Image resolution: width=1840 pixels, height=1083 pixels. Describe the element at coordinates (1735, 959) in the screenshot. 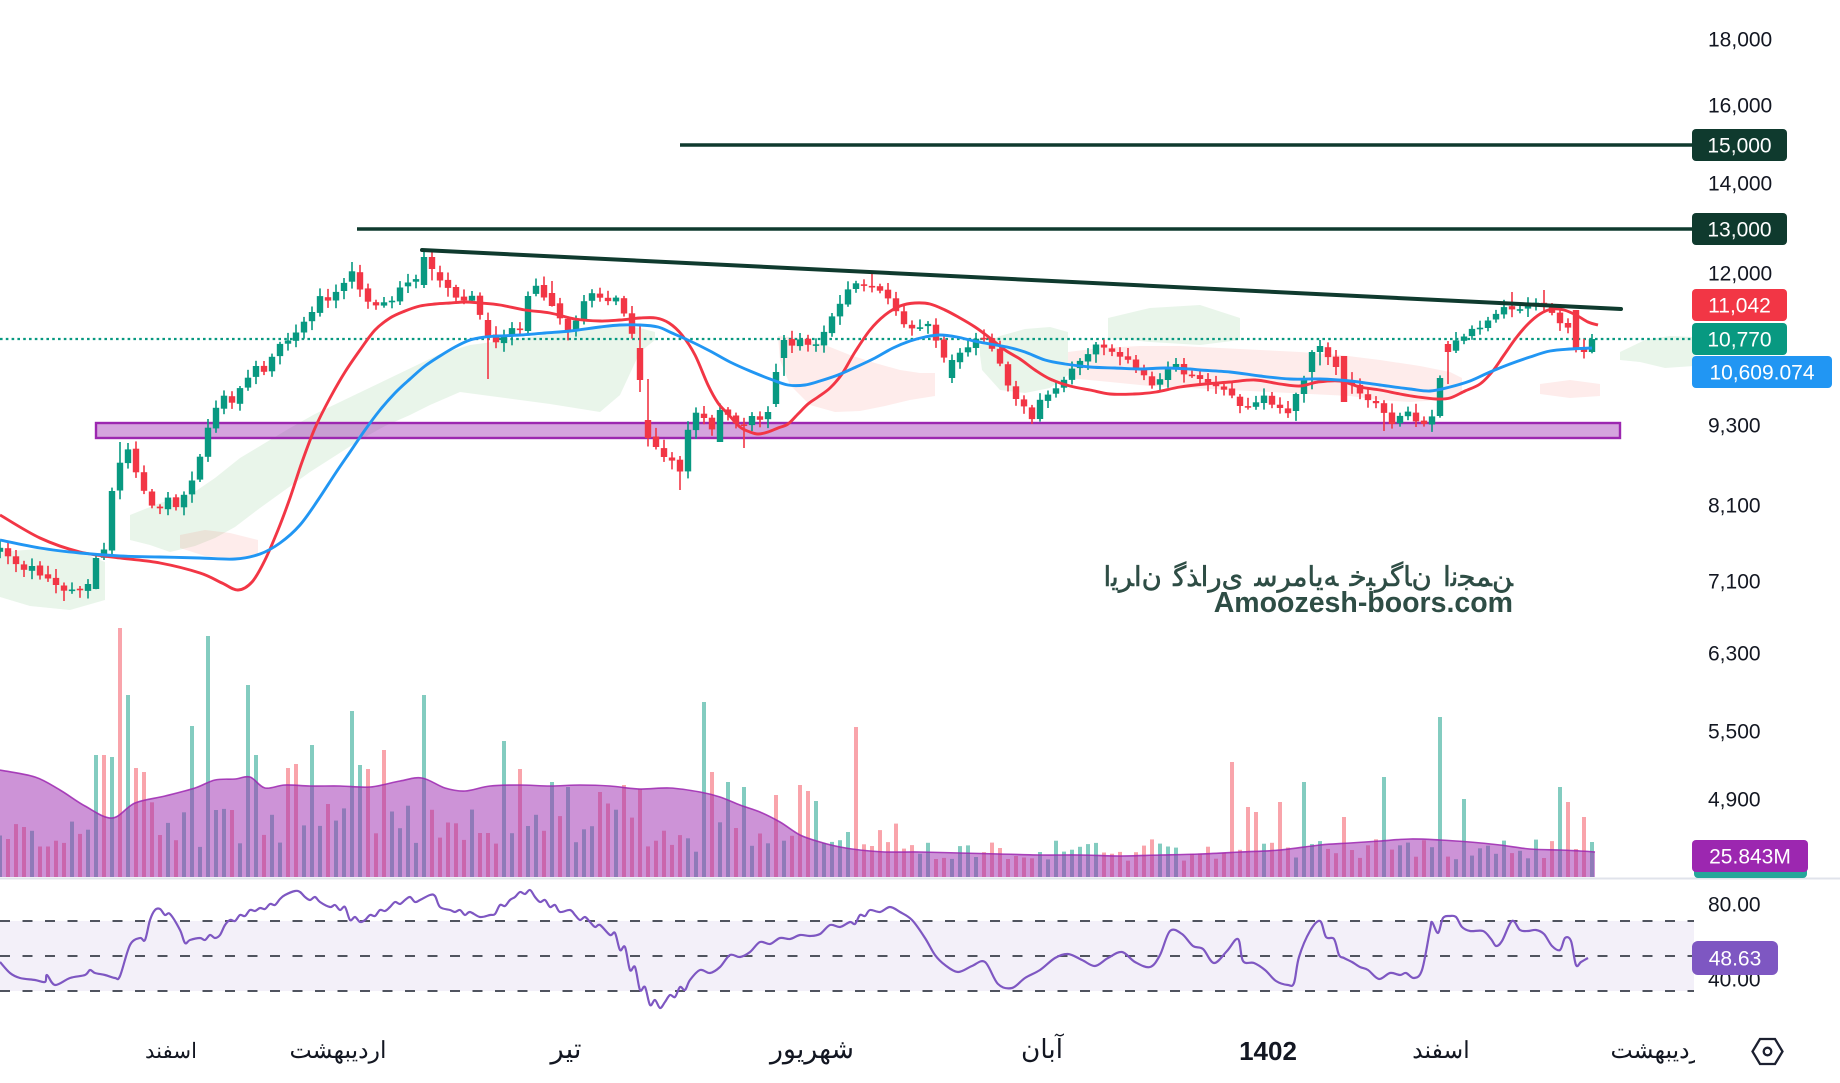

I see `svg-text: 48.63` at that location.